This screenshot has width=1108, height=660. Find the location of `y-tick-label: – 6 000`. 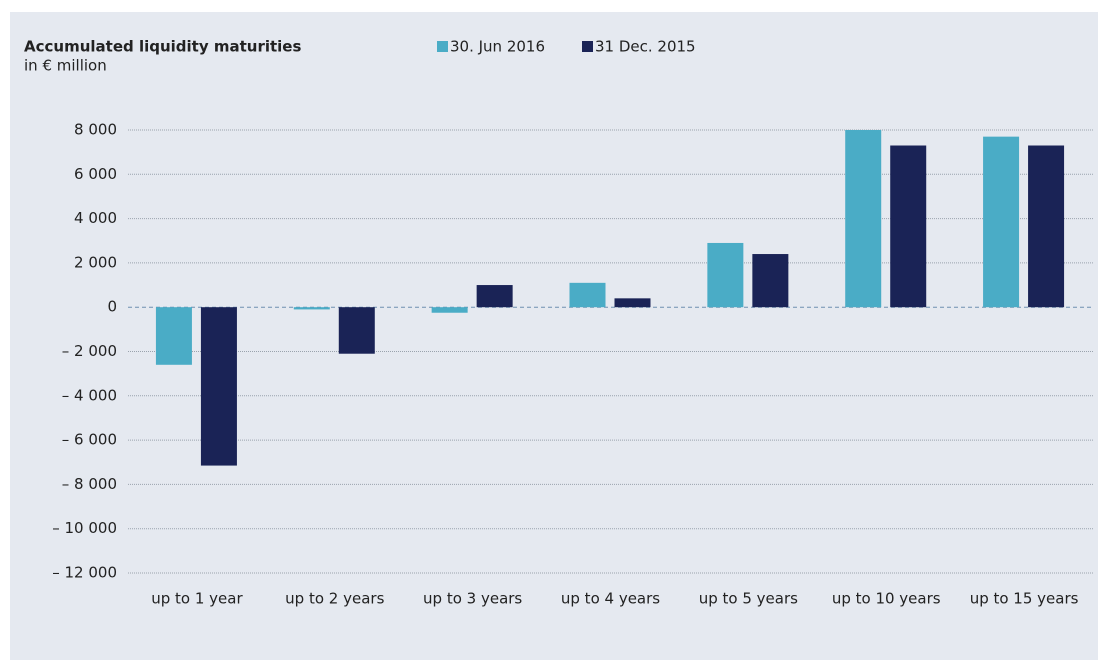

y-tick-label: – 6 000 is located at coordinates (89, 440).